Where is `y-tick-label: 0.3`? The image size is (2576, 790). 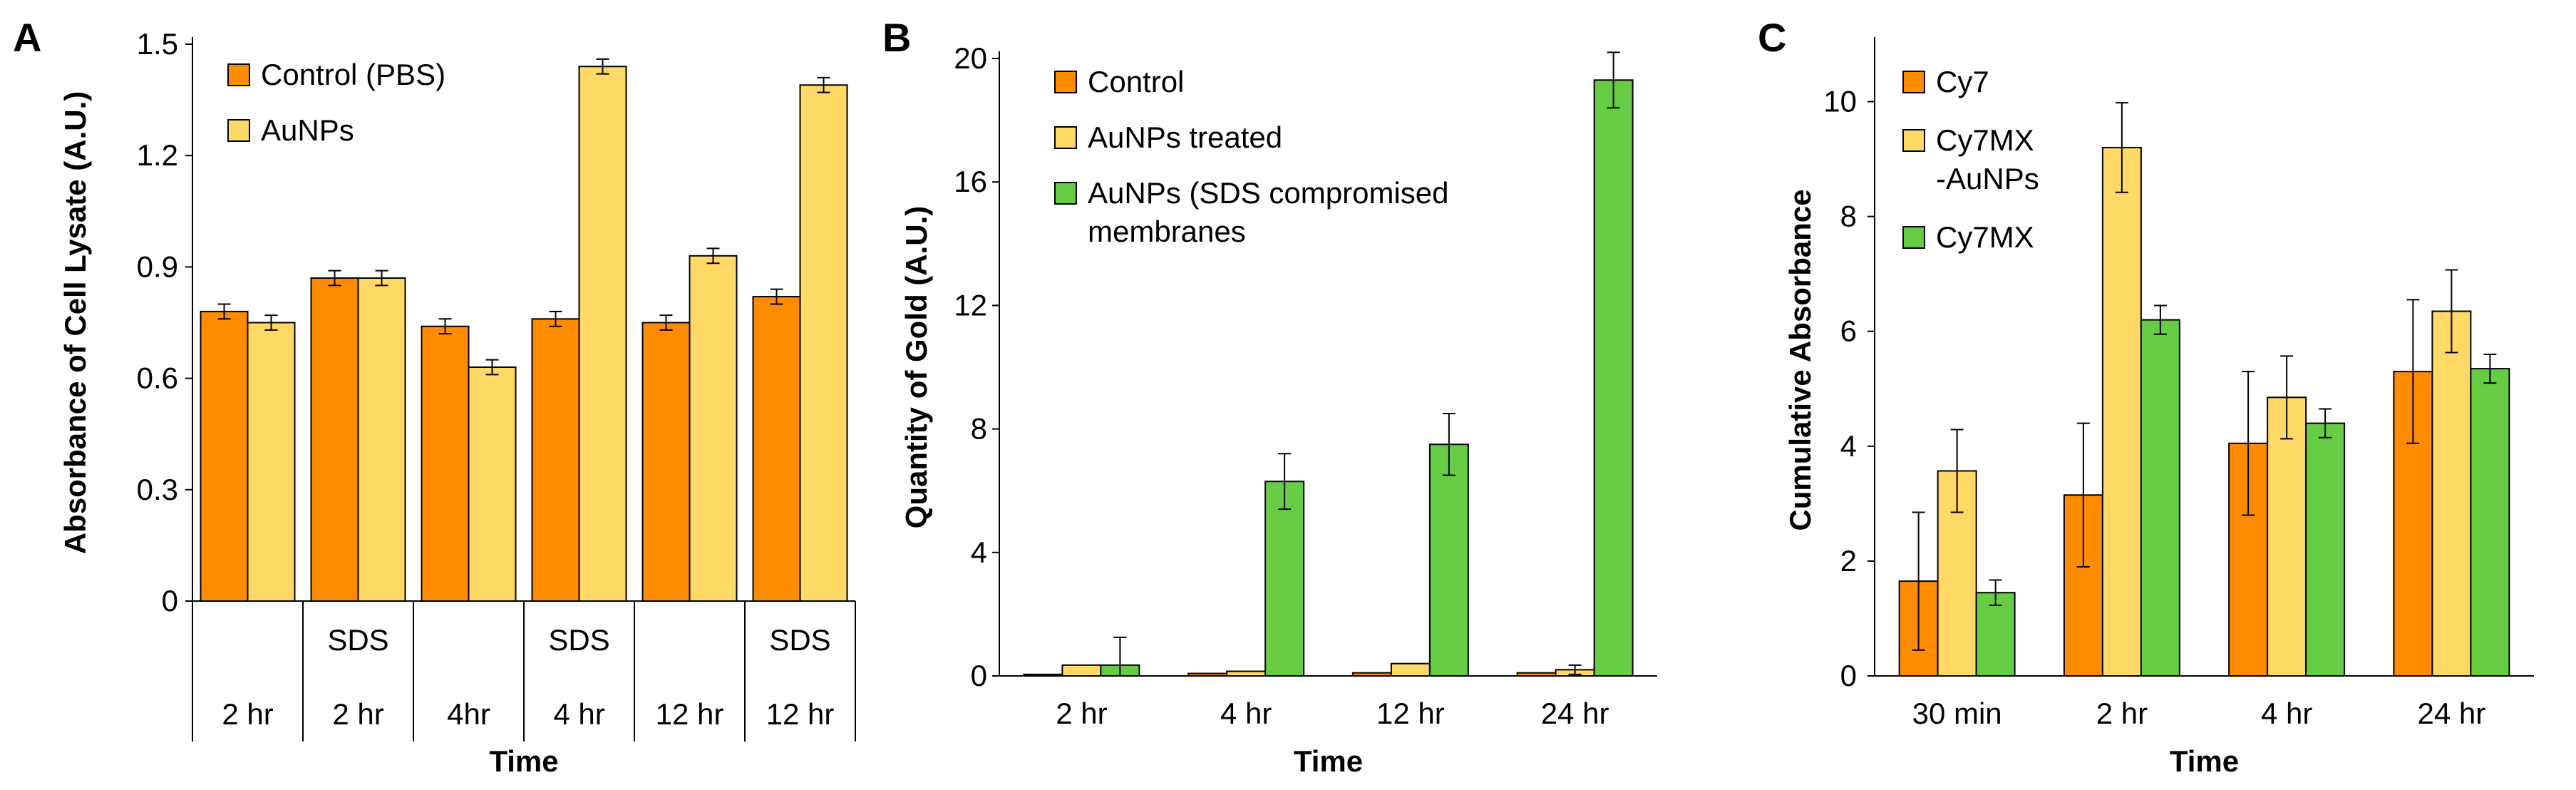 y-tick-label: 0.3 is located at coordinates (157, 489).